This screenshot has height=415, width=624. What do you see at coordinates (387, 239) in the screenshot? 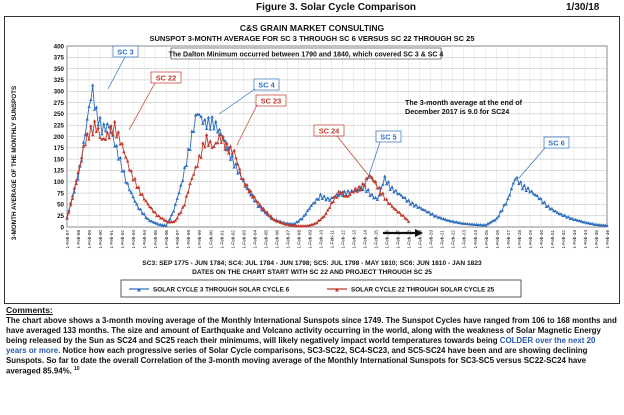
I see `x-tick-label: 1-Feb-16` at bounding box center [387, 239].